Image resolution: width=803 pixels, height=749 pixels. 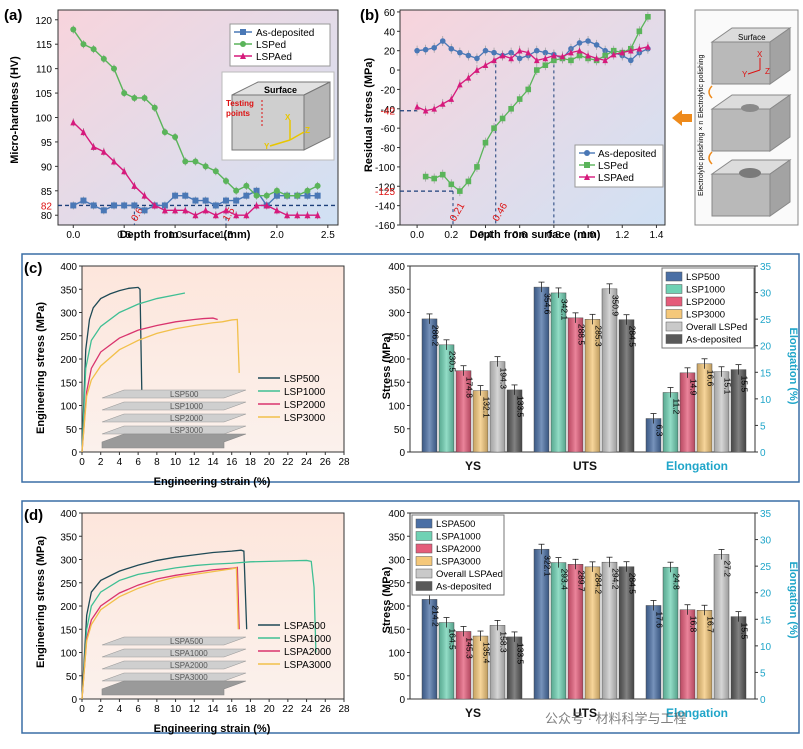 What do you see at coordinates (565, 310) in the screenshot?
I see `panel_c-bar-value-label: 342.1` at bounding box center [565, 310].